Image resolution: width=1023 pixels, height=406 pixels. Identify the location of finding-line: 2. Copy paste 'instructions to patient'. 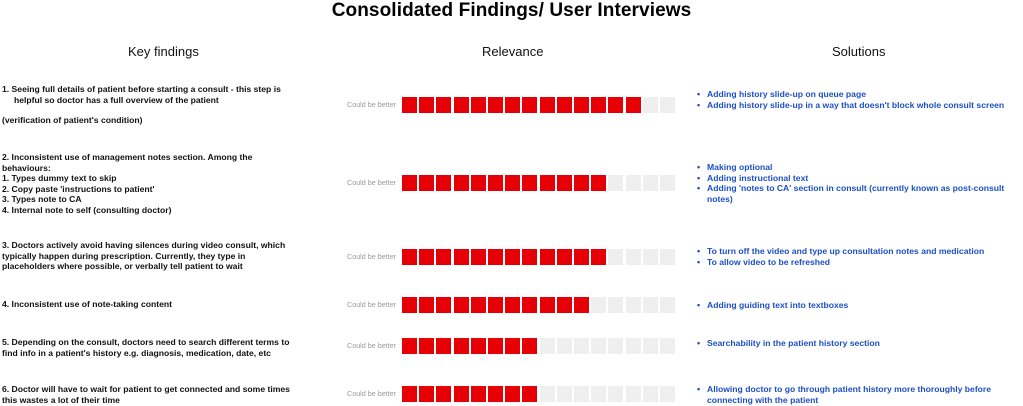
(78, 188).